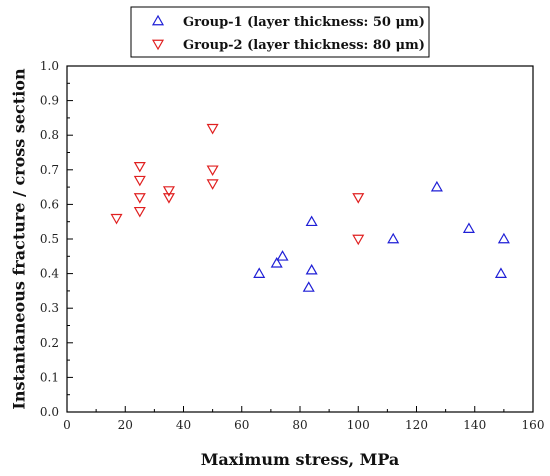  What do you see at coordinates (49, 274) in the screenshot?
I see `y-tick-label: 0.4` at bounding box center [49, 274].